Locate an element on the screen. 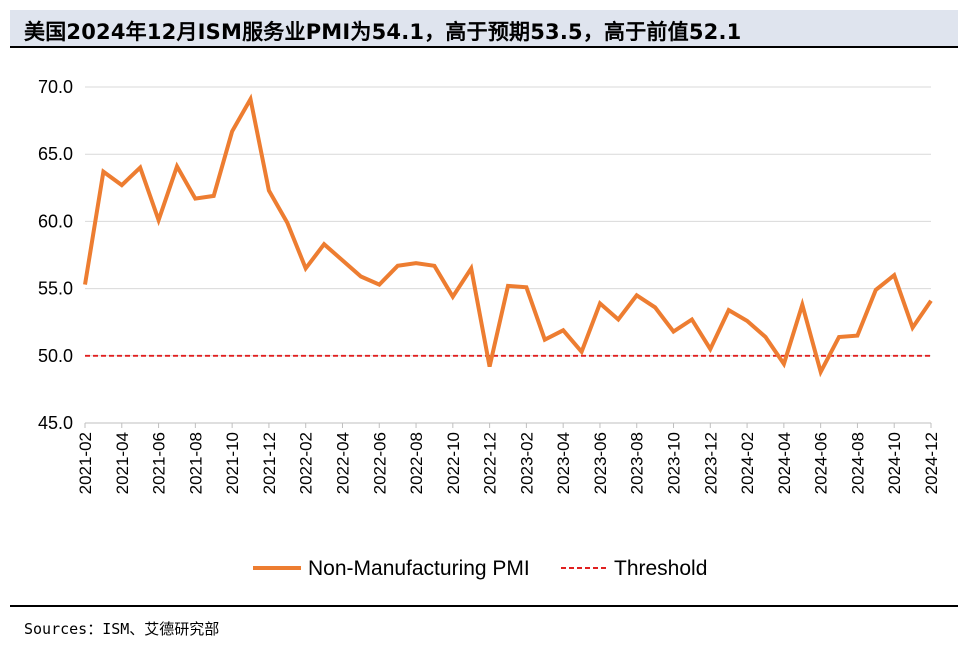  x-tick-label: 2023-04 is located at coordinates (563, 463).